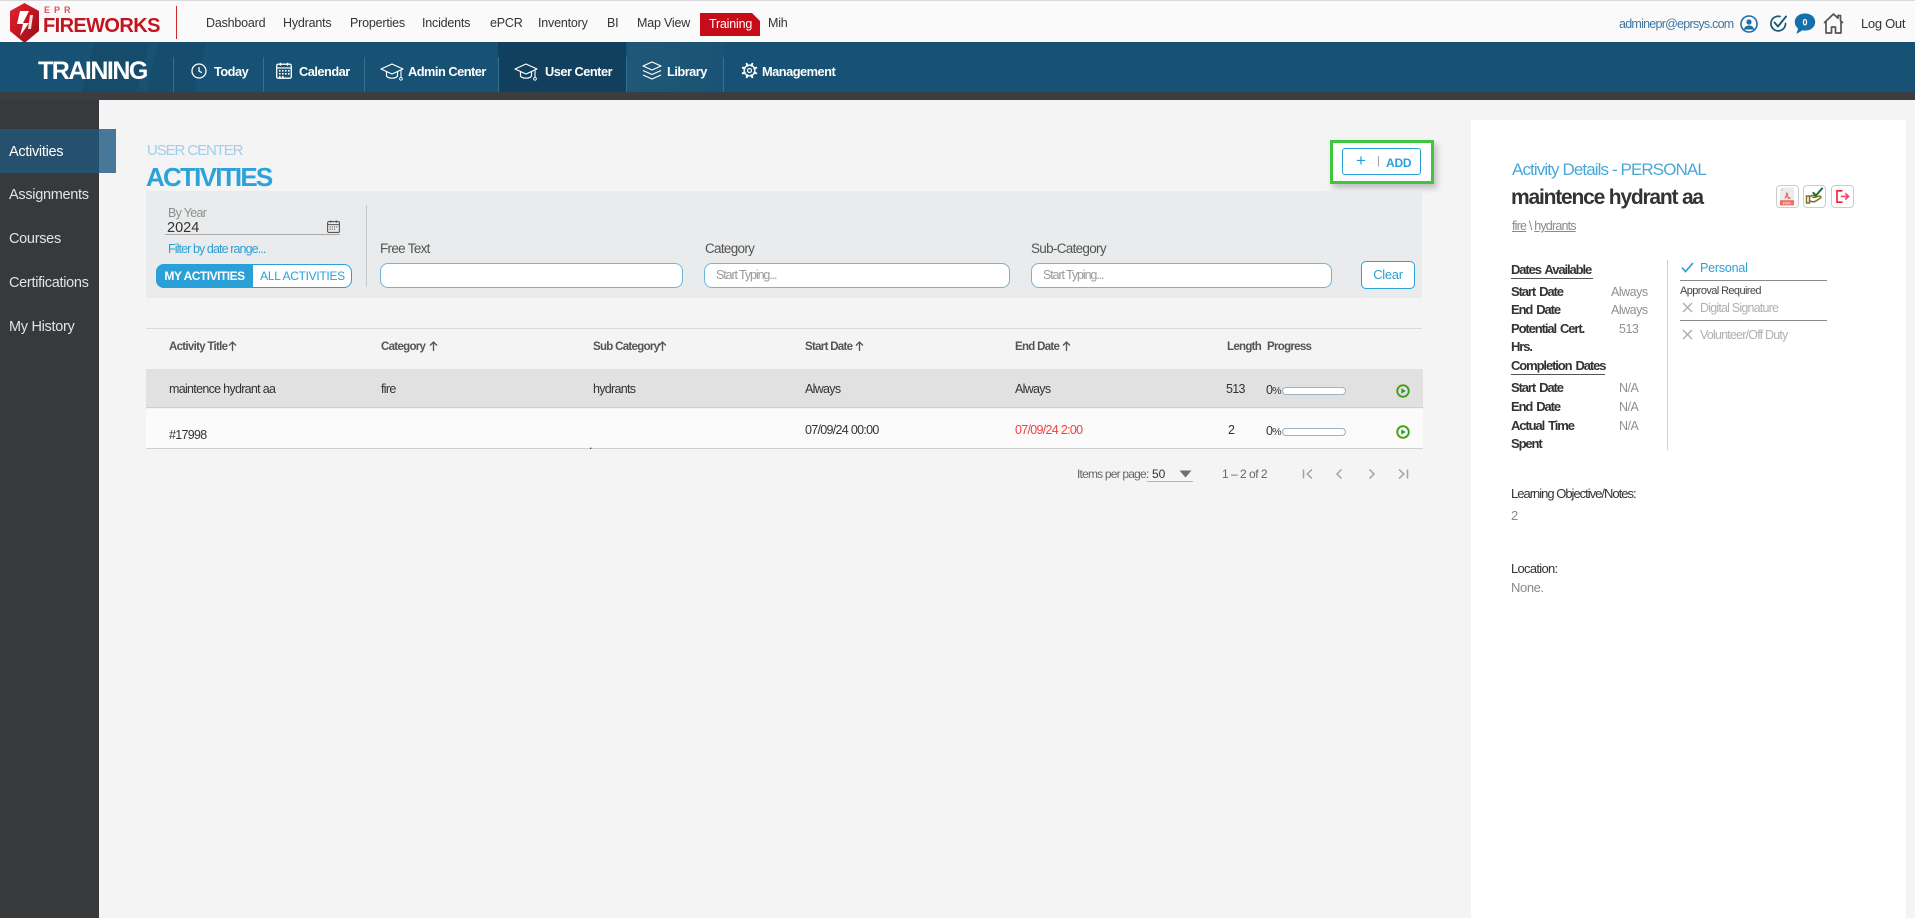 Image resolution: width=1915 pixels, height=918 pixels. What do you see at coordinates (1804, 23) in the screenshot?
I see `svg-text: 0` at bounding box center [1804, 23].